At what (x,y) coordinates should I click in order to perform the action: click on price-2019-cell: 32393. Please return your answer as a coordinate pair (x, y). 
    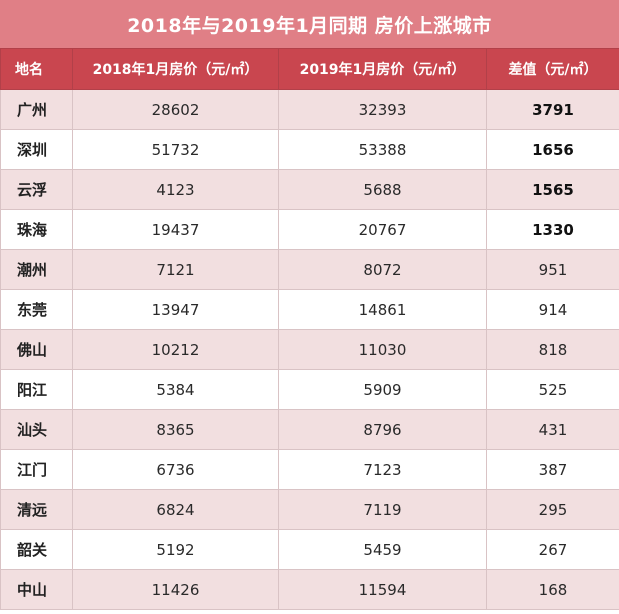
    Looking at the image, I should click on (382, 109).